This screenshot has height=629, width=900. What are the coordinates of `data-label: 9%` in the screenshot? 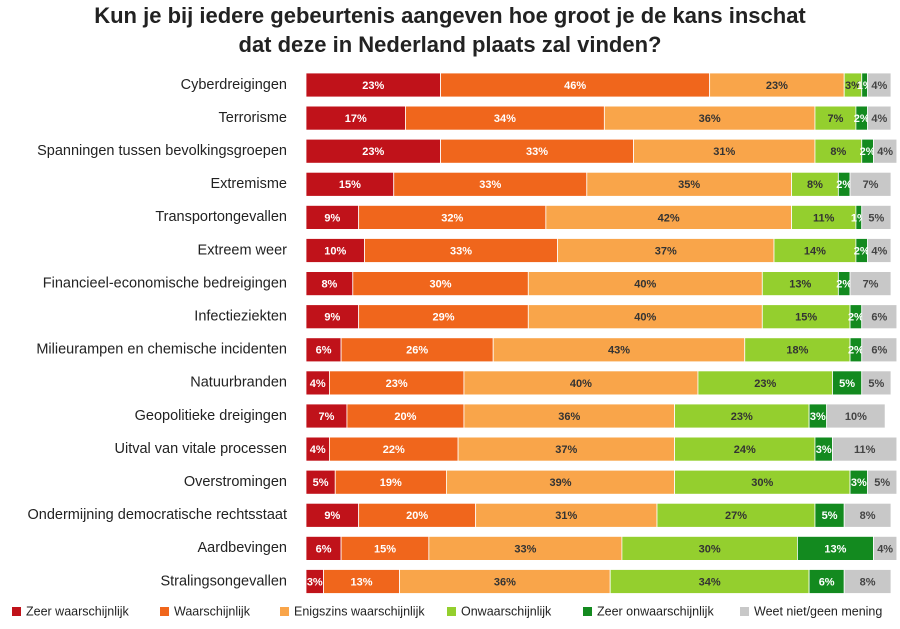 It's located at (332, 516).